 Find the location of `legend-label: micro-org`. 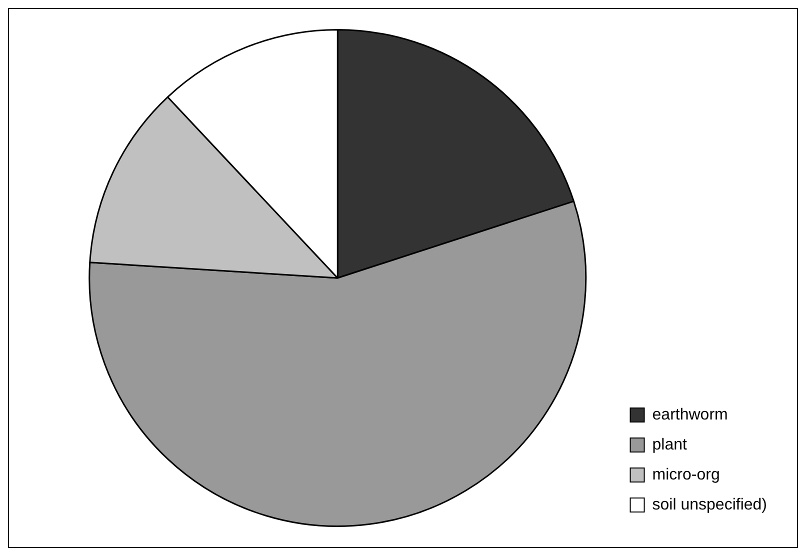

legend-label: micro-org is located at coordinates (686, 475).